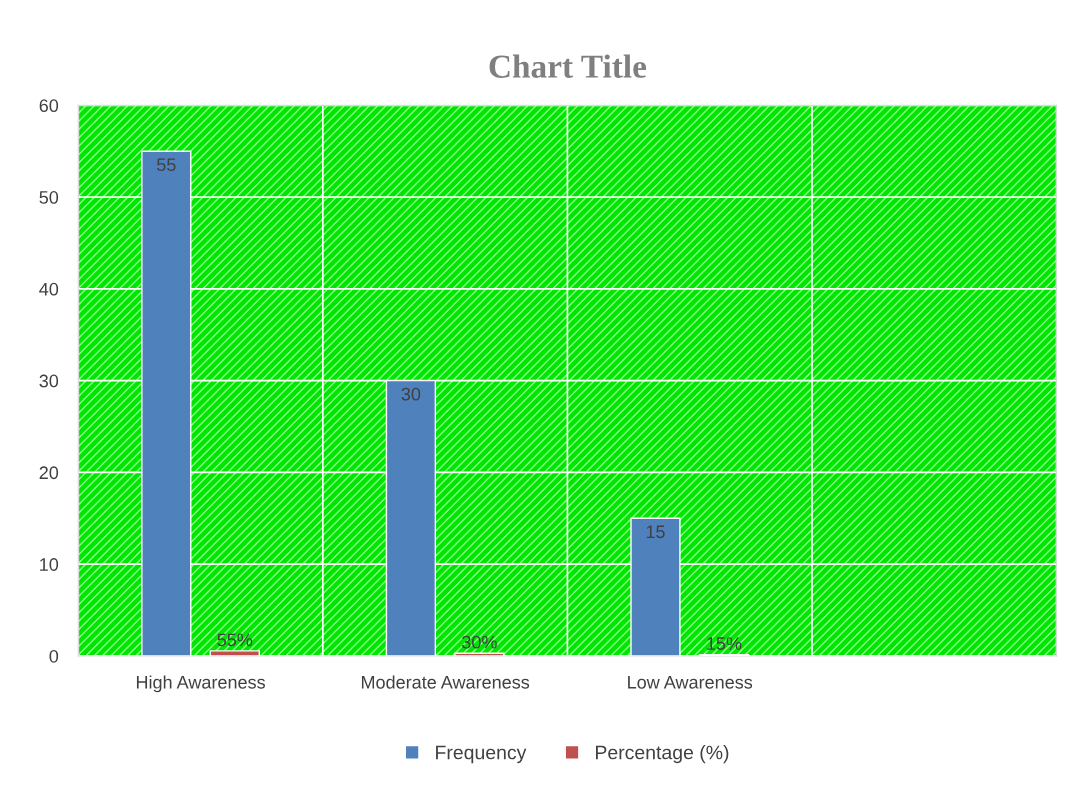 The image size is (1087, 798). What do you see at coordinates (662, 754) in the screenshot?
I see `legend-label: Percentage (%)` at bounding box center [662, 754].